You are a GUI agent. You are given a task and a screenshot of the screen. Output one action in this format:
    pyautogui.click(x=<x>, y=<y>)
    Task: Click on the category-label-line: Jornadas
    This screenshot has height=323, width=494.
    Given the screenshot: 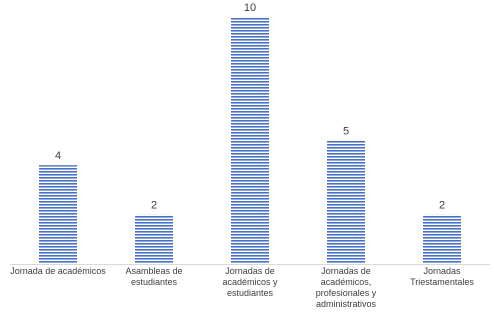 What is the action you would take?
    pyautogui.click(x=442, y=271)
    